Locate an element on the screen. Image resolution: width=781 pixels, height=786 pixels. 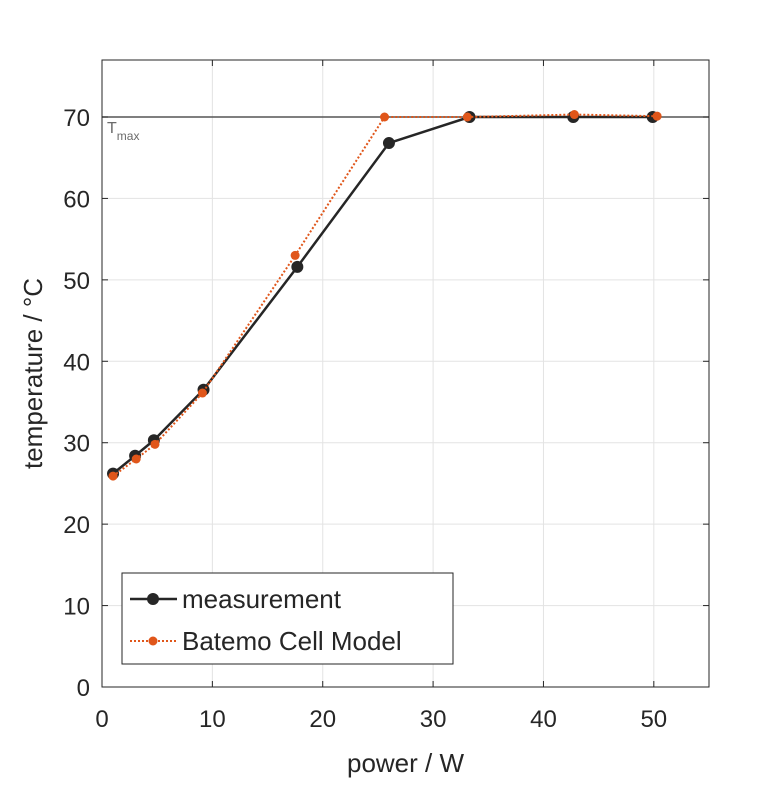
y-tick-label: 10 is located at coordinates (76, 607).